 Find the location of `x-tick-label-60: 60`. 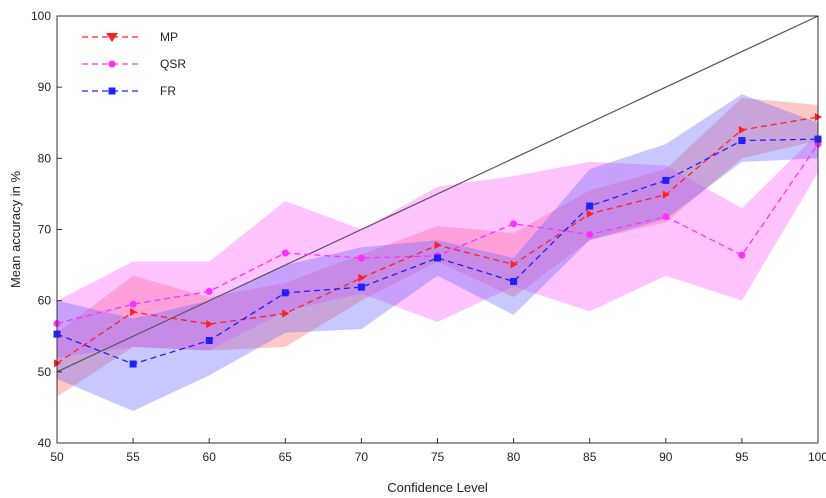

x-tick-label-60: 60 is located at coordinates (210, 457).